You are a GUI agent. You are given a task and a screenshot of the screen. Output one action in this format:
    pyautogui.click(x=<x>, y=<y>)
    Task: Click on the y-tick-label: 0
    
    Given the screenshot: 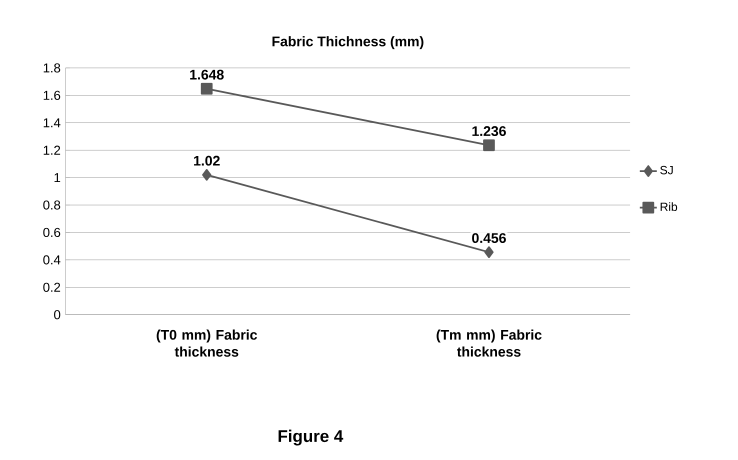 What is the action you would take?
    pyautogui.click(x=57, y=315)
    